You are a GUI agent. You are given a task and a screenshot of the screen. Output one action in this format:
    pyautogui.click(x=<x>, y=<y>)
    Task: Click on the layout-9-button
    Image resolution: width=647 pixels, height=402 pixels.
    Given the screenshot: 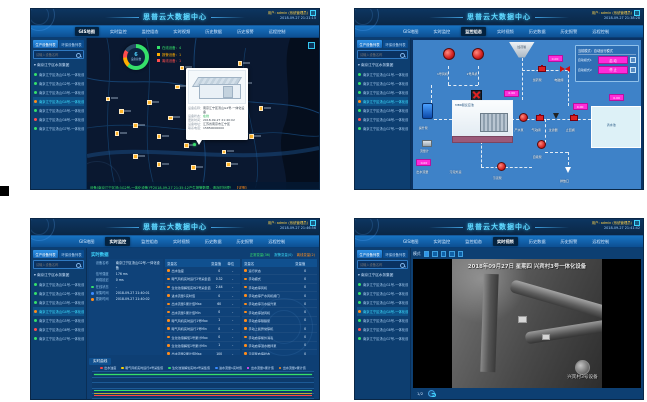 What is the action you would take?
    pyautogui.click(x=443, y=254)
    